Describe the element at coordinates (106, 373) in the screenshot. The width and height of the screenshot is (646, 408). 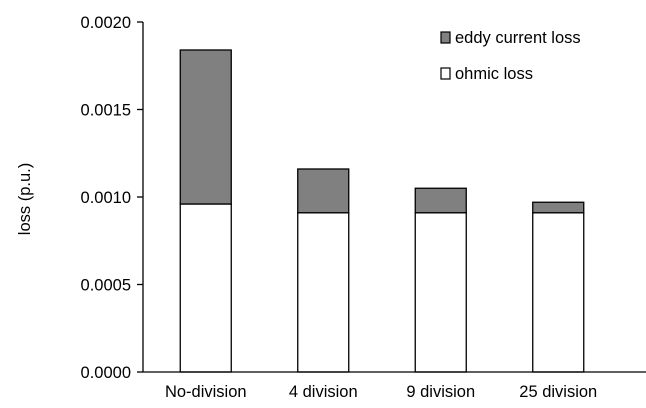
I see `y-tick-label: 0.0000` at that location.